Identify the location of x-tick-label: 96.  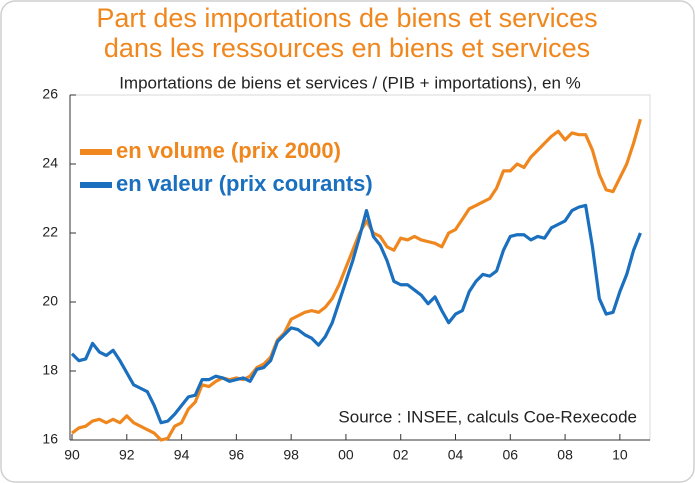
(237, 455).